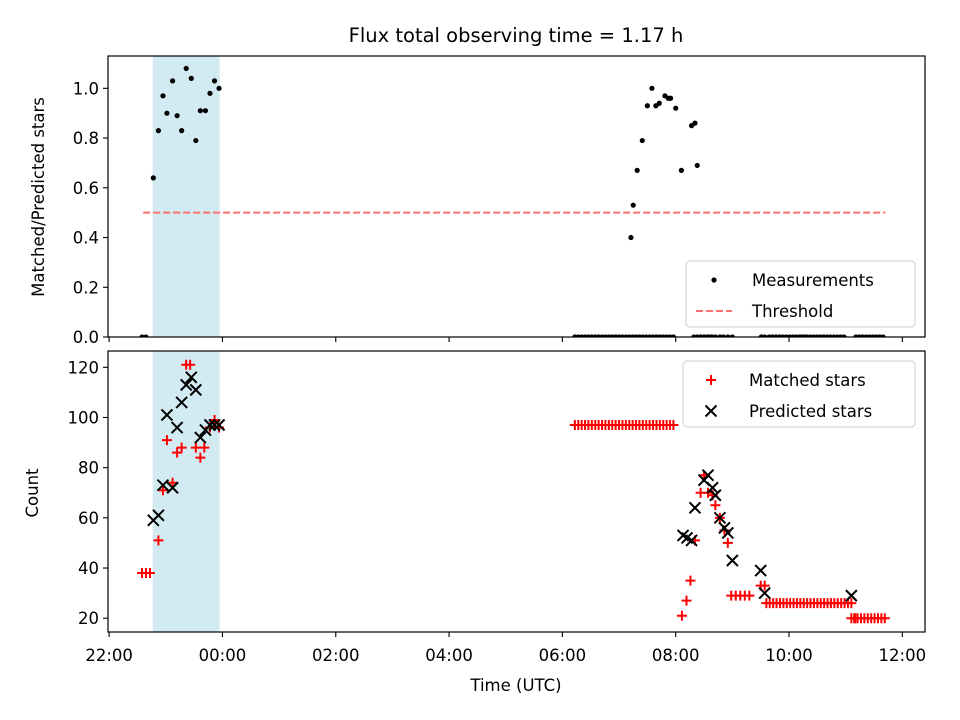  What do you see at coordinates (813, 280) in the screenshot?
I see `top-legend-label: Measurements` at bounding box center [813, 280].